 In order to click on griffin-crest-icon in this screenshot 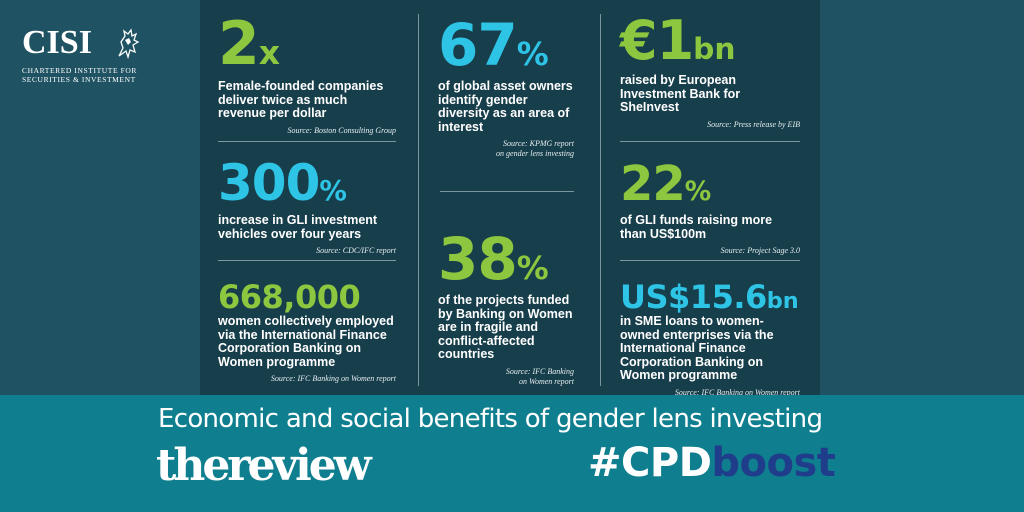, I will do `click(129, 44)`.